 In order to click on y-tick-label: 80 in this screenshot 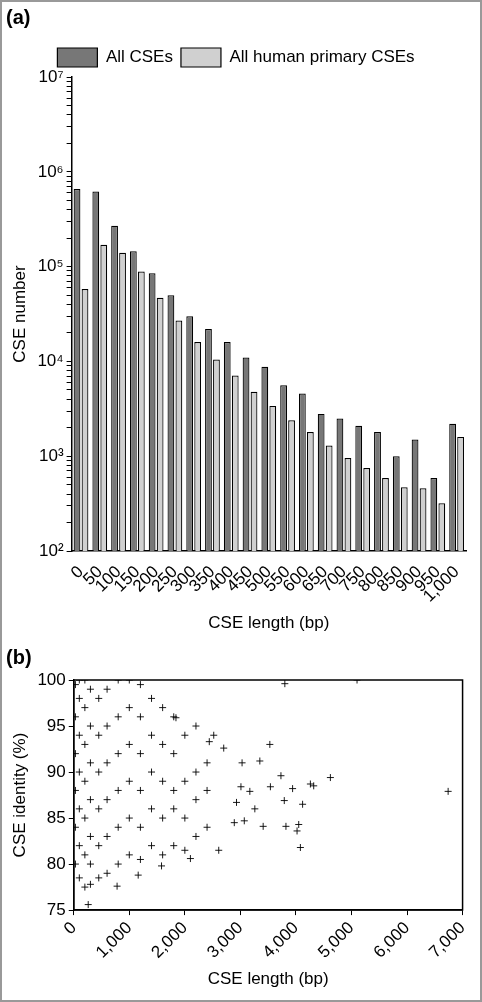, I will do `click(56, 863)`.